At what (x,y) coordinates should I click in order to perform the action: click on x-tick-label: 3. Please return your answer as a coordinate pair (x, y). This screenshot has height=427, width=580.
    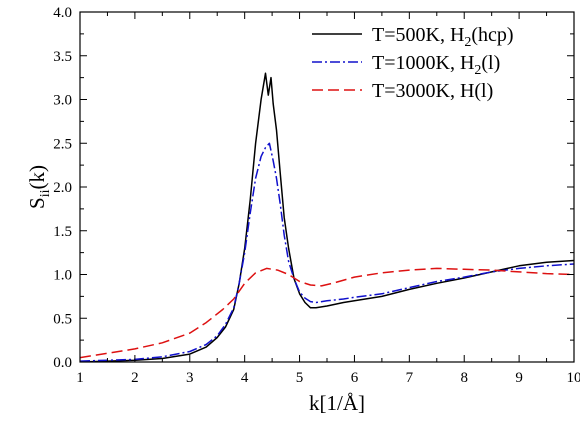
    Looking at the image, I should click on (190, 378).